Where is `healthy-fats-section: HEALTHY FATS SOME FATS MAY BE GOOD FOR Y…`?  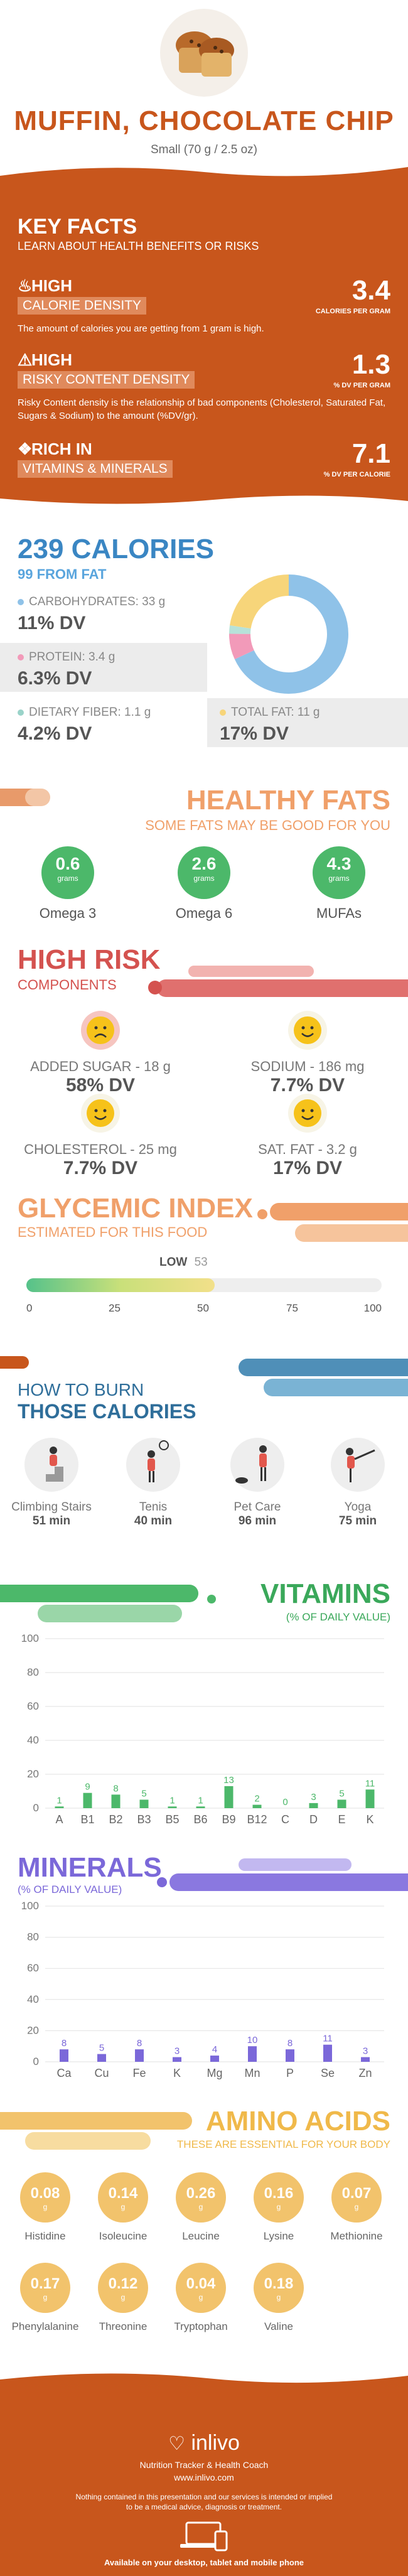 healthy-fats-section: HEALTHY FATS SOME FATS MAY BE GOOD FOR Y… is located at coordinates (204, 857).